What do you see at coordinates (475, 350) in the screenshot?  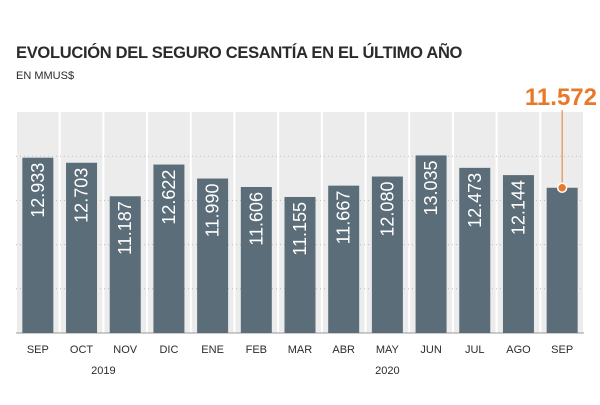 I see `x-tick-label: JUL` at bounding box center [475, 350].